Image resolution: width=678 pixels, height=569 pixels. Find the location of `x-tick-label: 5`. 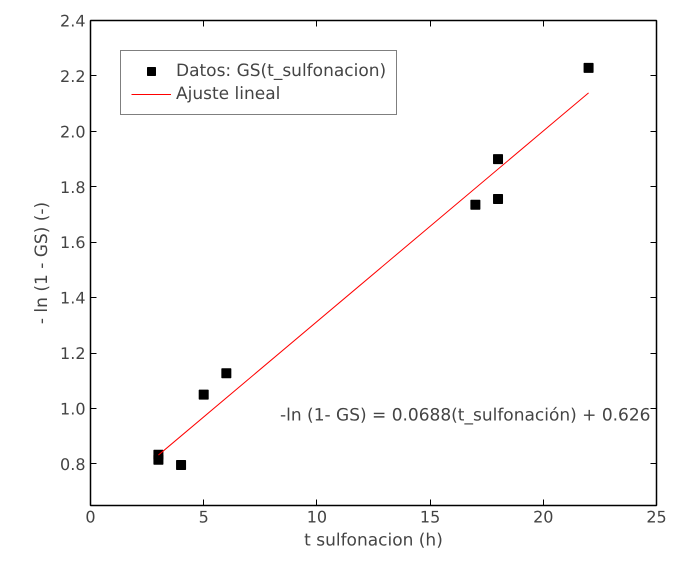

x-tick-label: 5 is located at coordinates (203, 517).